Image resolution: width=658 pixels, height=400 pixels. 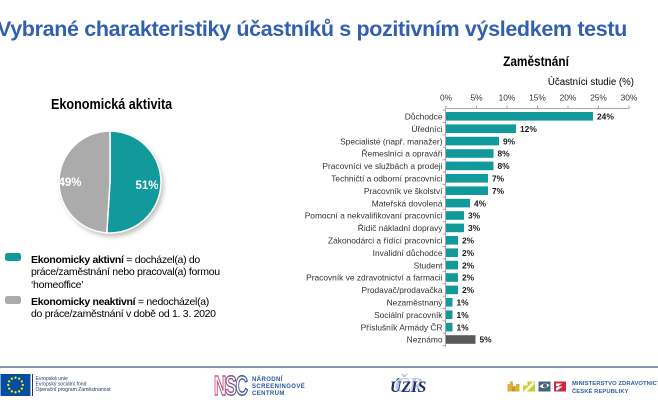 What do you see at coordinates (268, 394) in the screenshot?
I see `svg-text: CENTRUM` at bounding box center [268, 394].